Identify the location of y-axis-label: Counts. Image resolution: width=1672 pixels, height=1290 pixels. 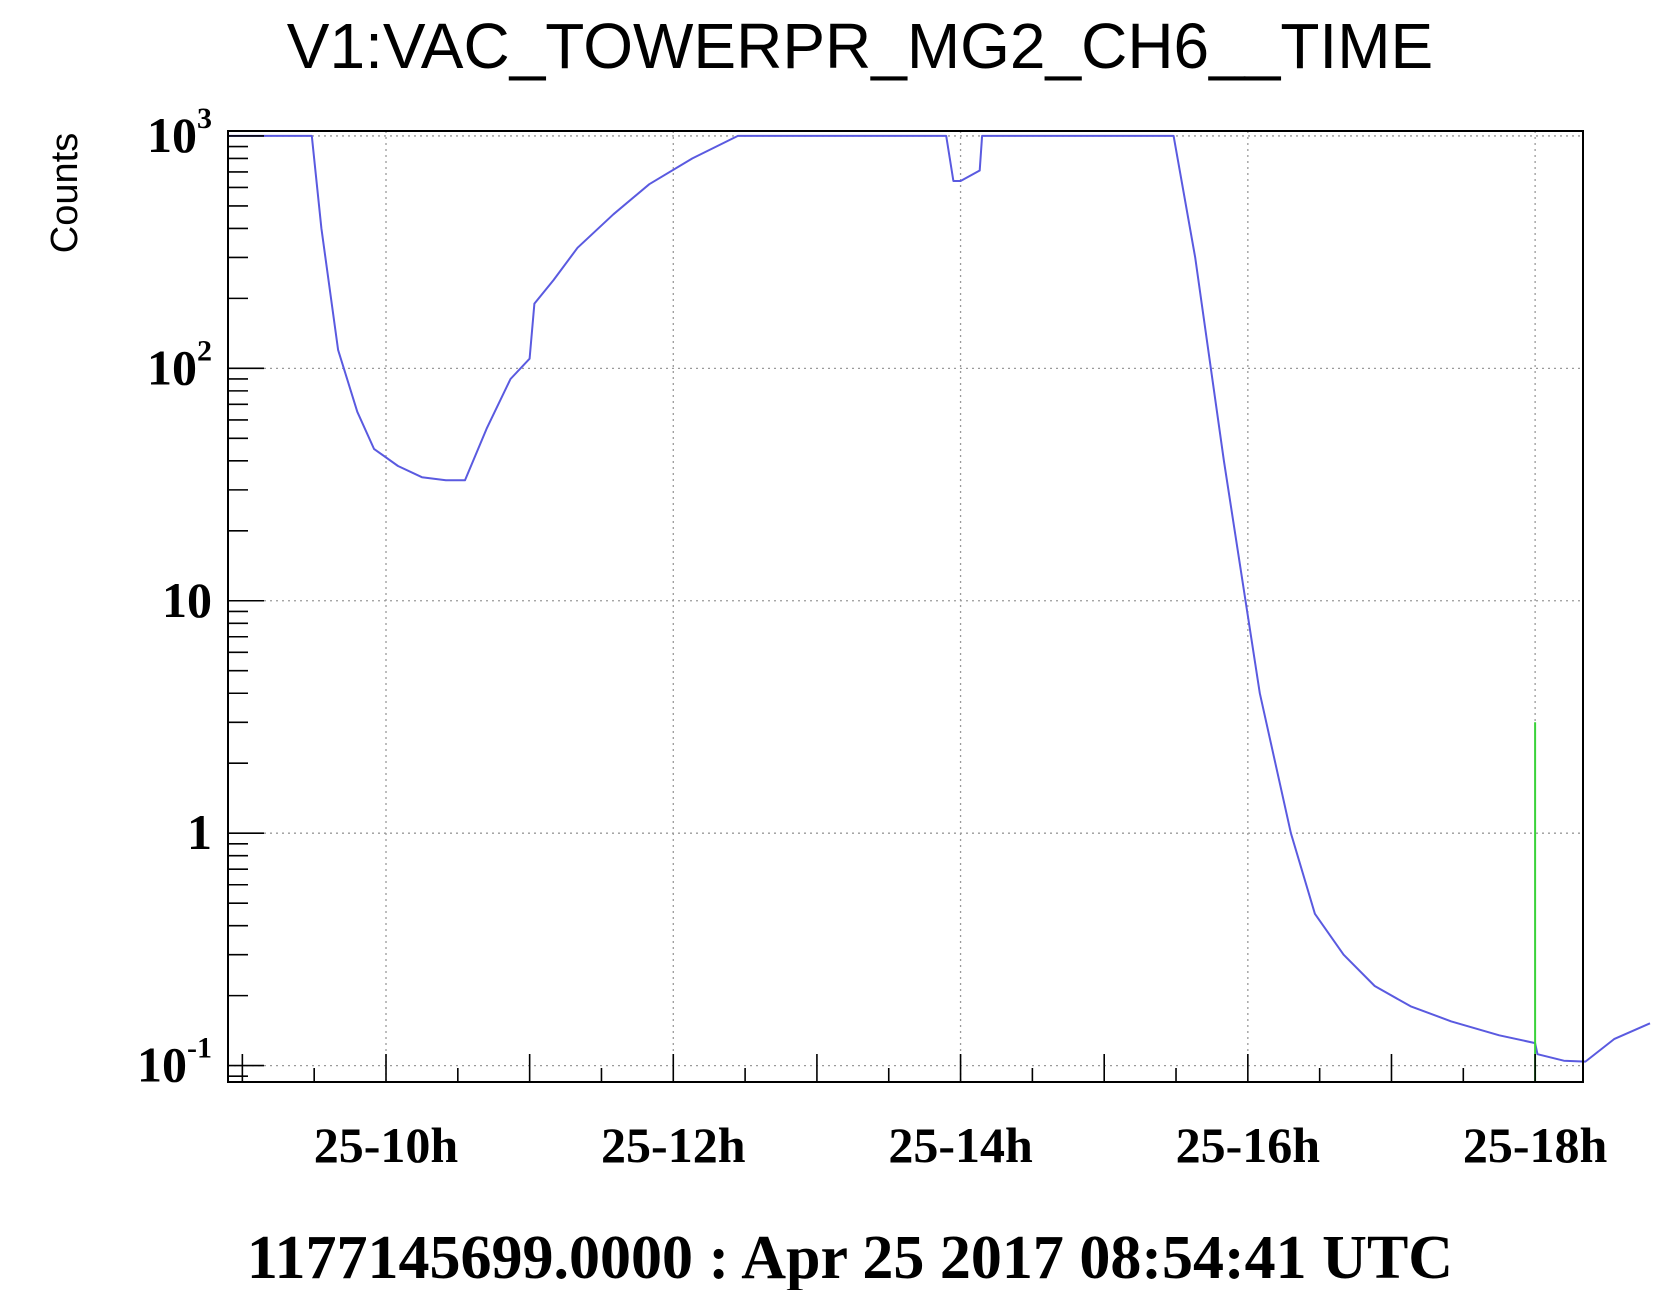
(65, 193).